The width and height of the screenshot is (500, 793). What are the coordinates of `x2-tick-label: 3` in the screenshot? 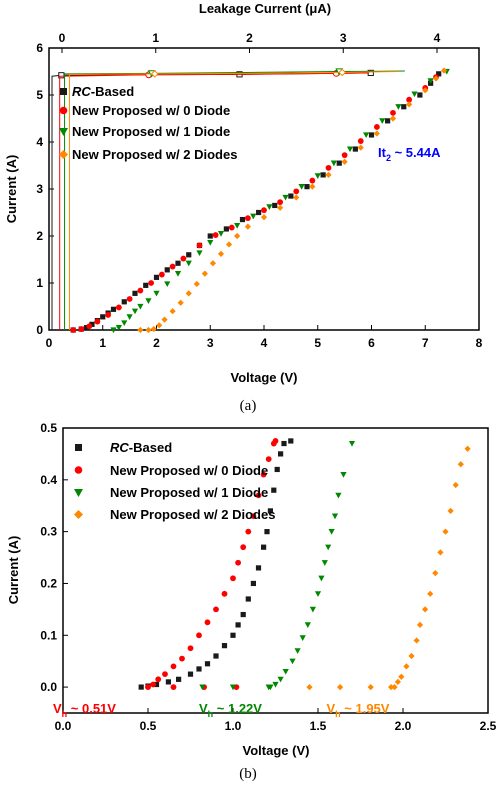 It's located at (343, 38).